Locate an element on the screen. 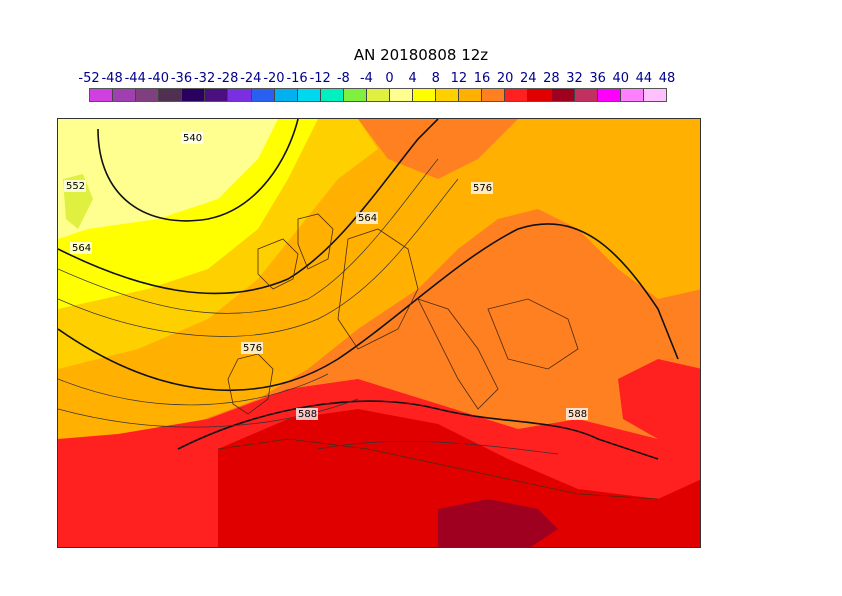 Image resolution: width=842 pixels, height=596 pixels. colorbar-label: -32 is located at coordinates (204, 78).